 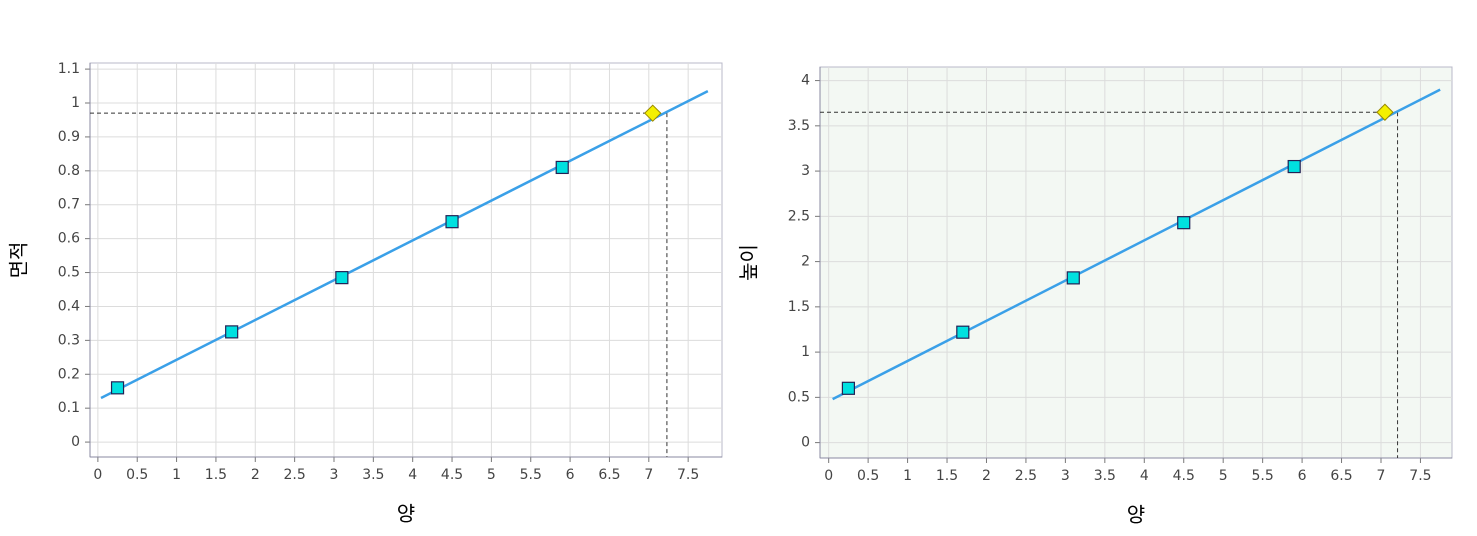 I want to click on y-tick-label: 0.6, so click(x=69, y=239).